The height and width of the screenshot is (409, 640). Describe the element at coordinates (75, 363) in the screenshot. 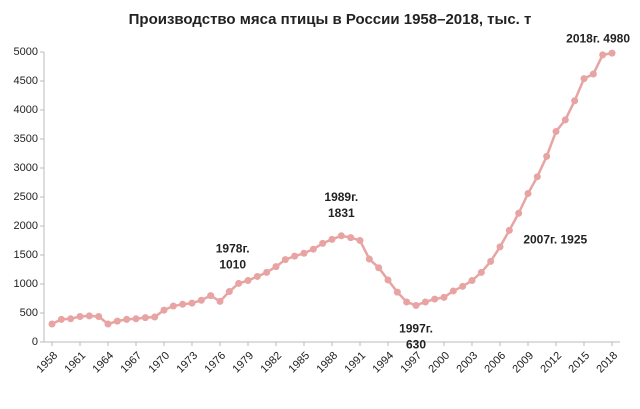

I see `x-tick-label: 1961` at that location.